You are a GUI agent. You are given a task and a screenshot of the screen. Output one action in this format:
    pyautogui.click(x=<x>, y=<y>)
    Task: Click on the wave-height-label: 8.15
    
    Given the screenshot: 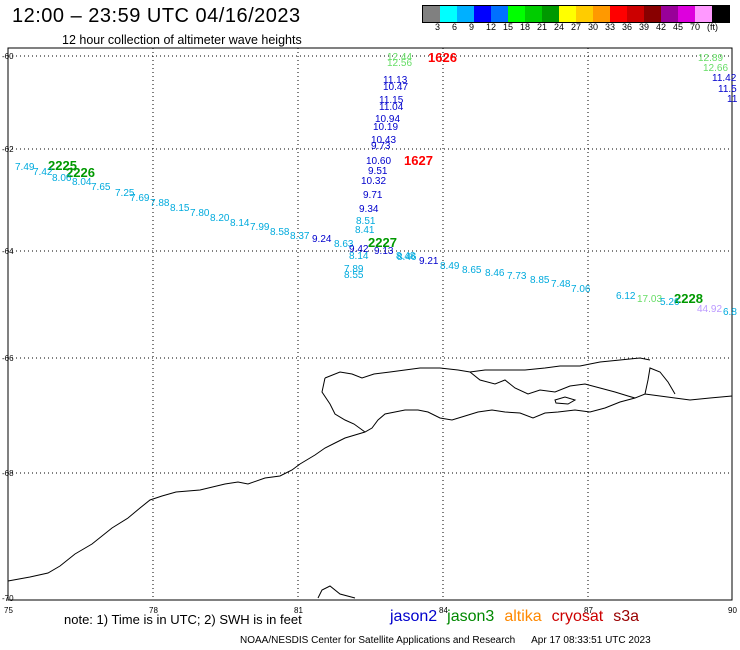 What is the action you would take?
    pyautogui.click(x=180, y=208)
    